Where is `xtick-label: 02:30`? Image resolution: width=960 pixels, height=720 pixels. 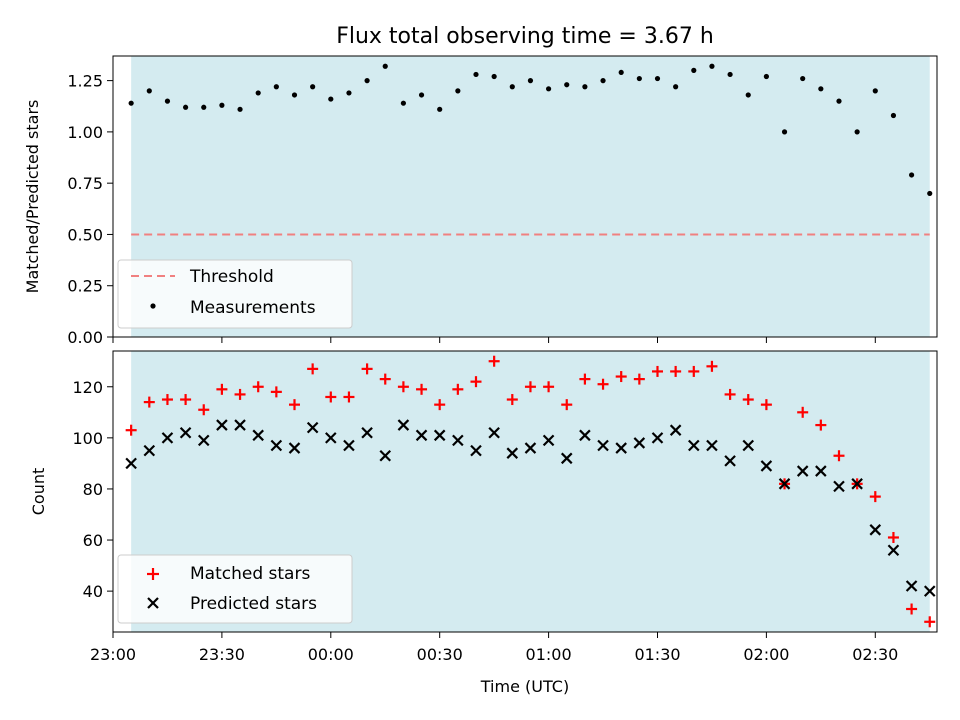 xtick-label: 02:30 is located at coordinates (875, 654).